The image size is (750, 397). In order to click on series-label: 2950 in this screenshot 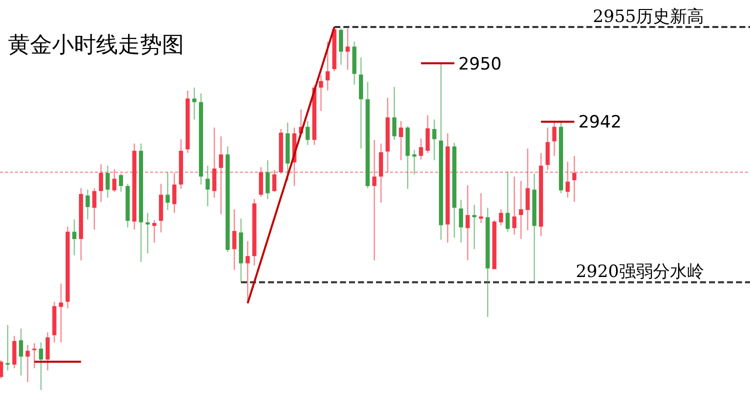, I will do `click(480, 64)`.